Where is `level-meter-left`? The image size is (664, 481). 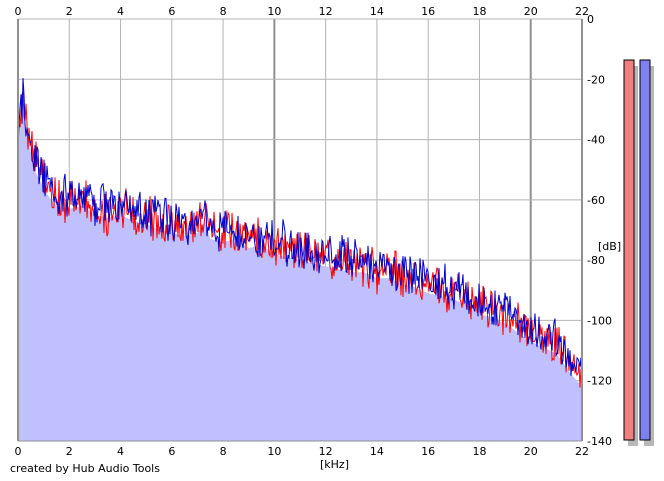
level-meter-left is located at coordinates (629, 250).